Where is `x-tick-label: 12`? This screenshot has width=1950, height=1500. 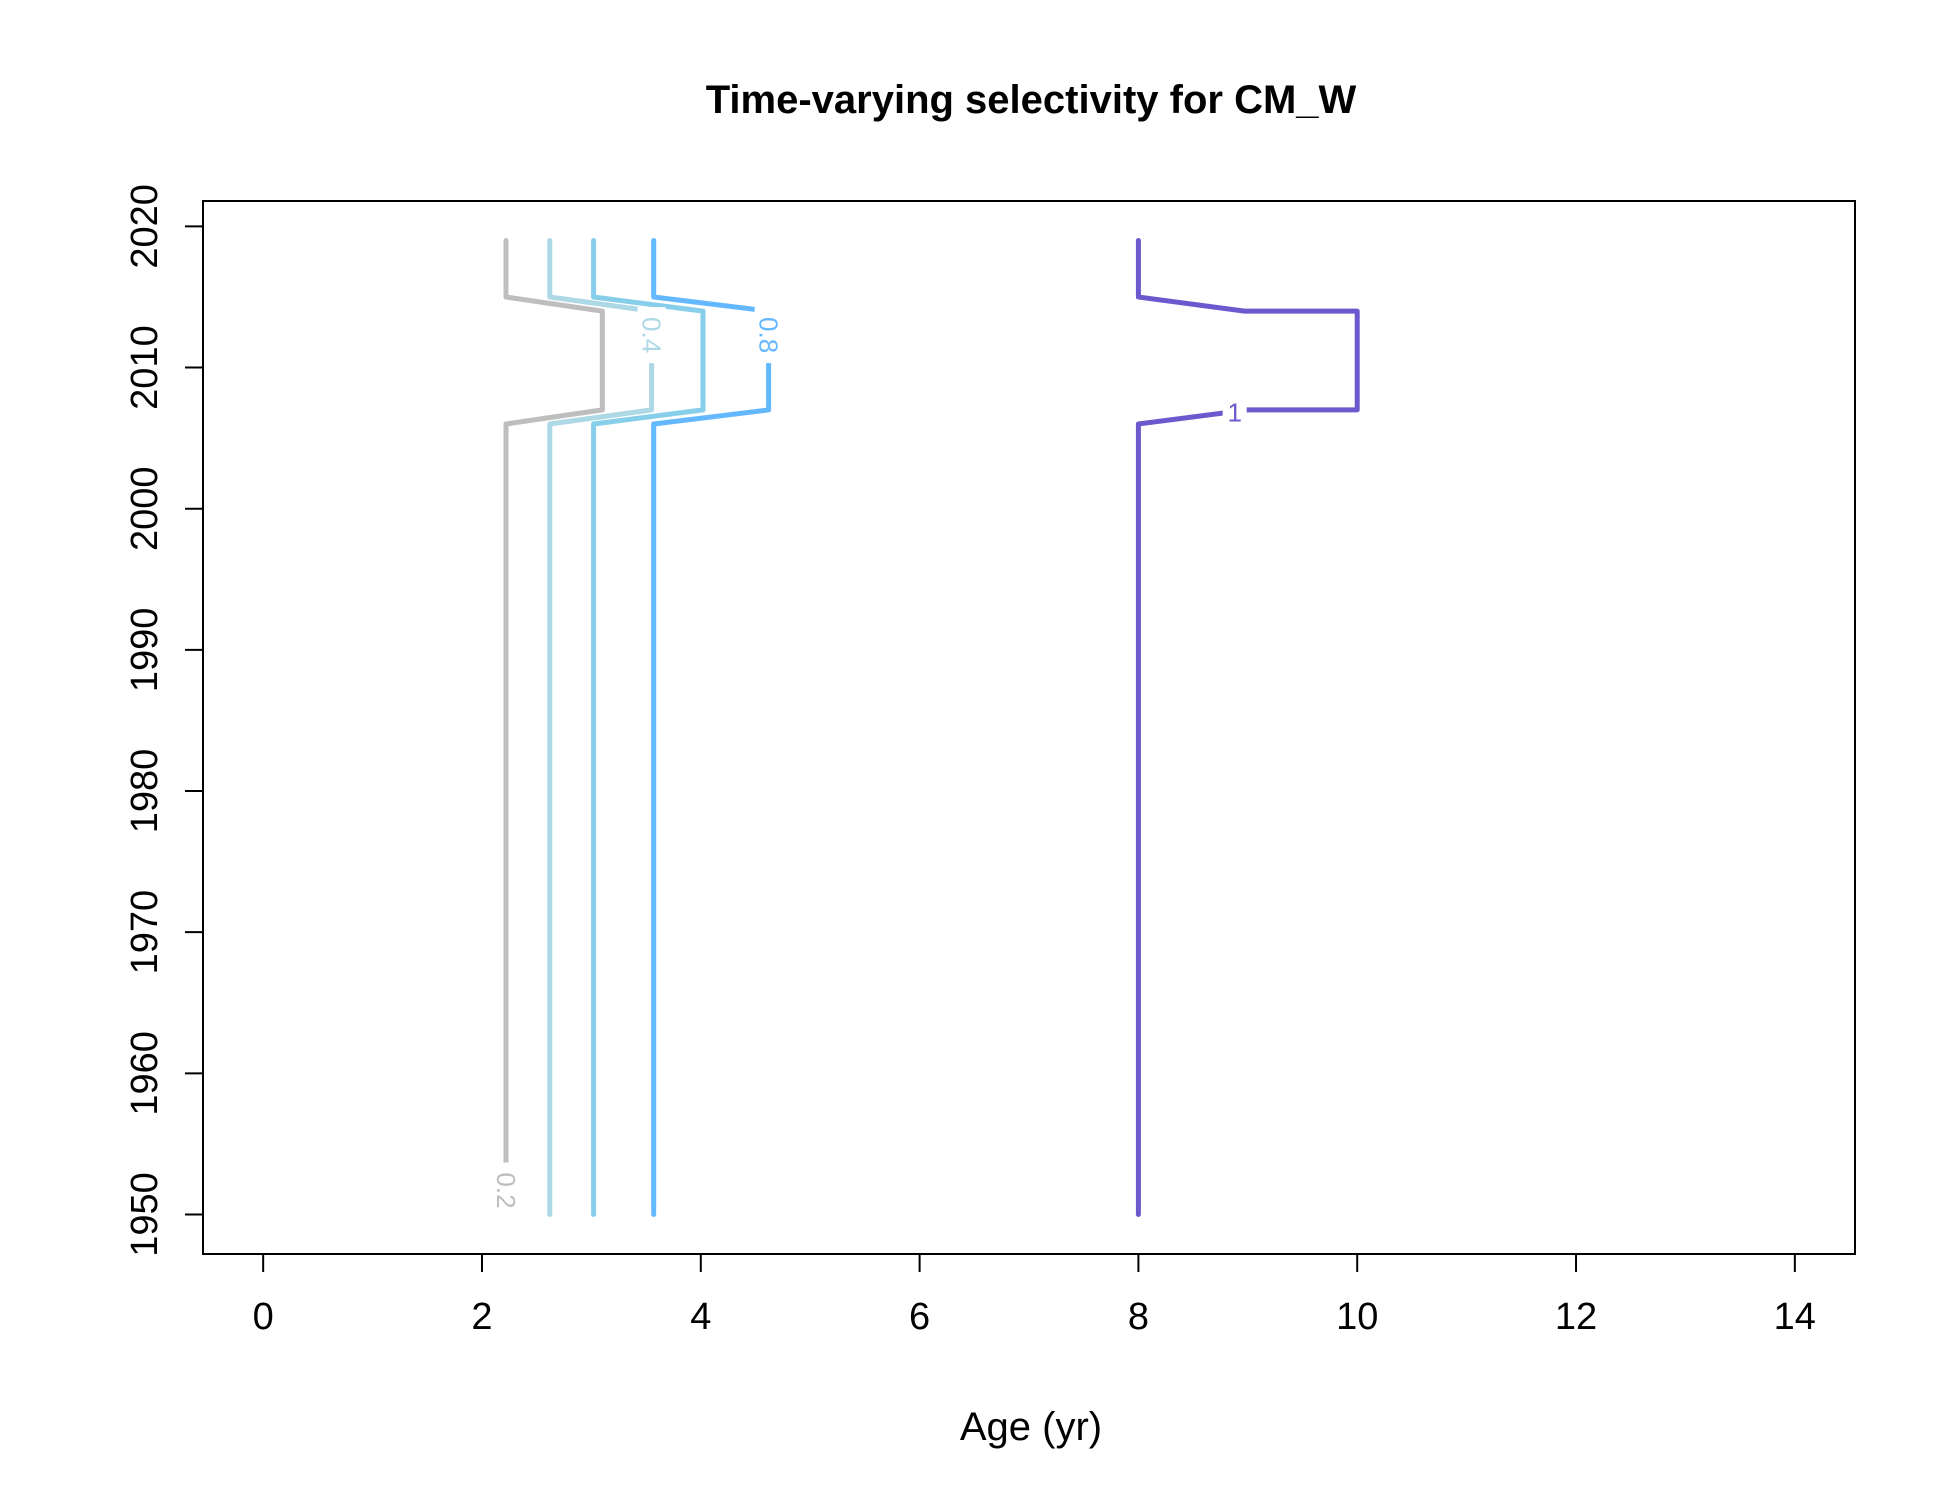 x-tick-label: 12 is located at coordinates (1576, 1317).